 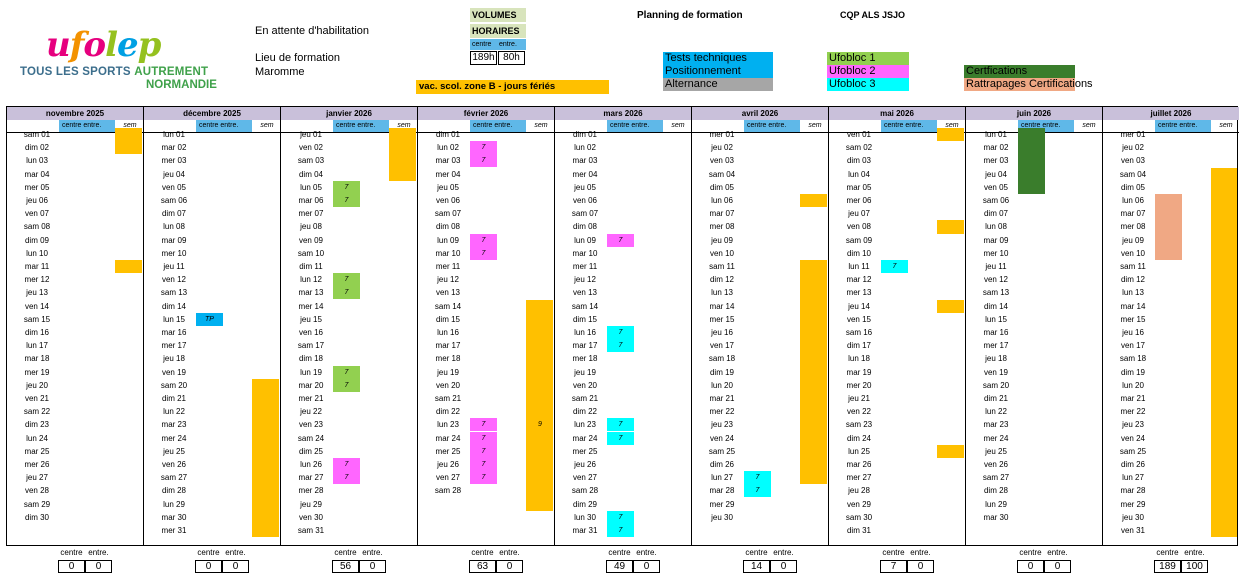 I want to click on day-label: sam 10, so click(x=311, y=253).